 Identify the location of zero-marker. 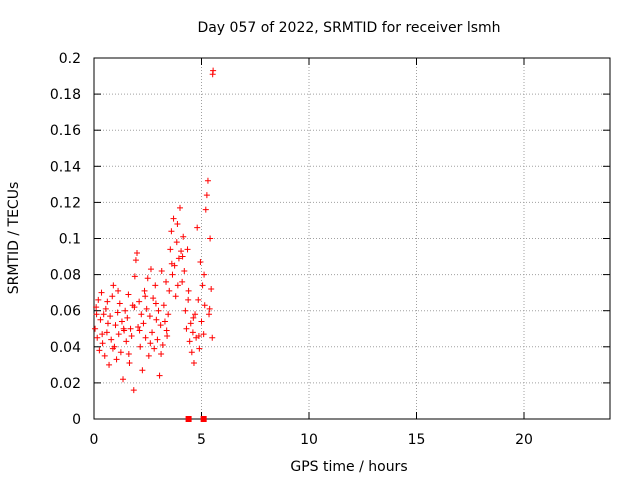
(188, 419).